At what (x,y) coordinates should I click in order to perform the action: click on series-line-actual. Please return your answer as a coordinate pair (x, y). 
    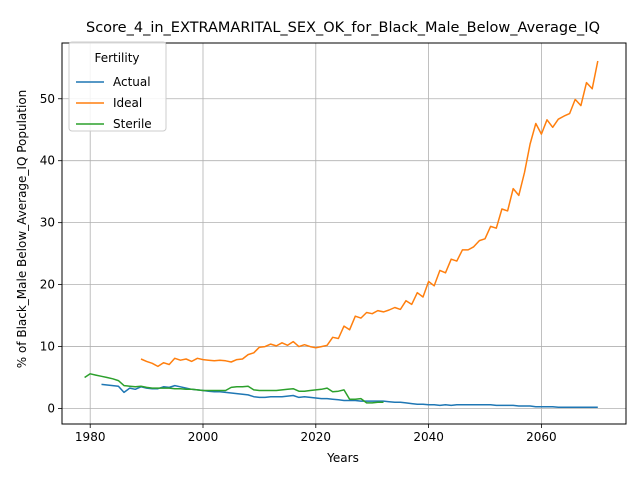
    Looking at the image, I should click on (349, 396).